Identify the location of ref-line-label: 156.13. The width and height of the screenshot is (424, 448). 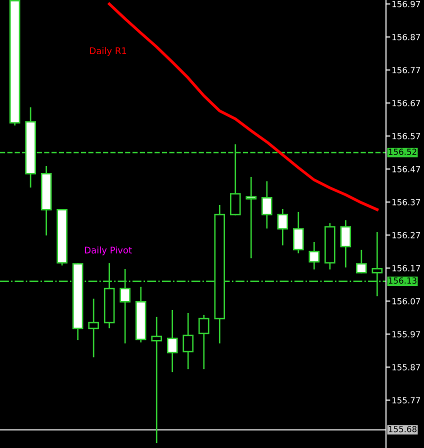
(402, 280).